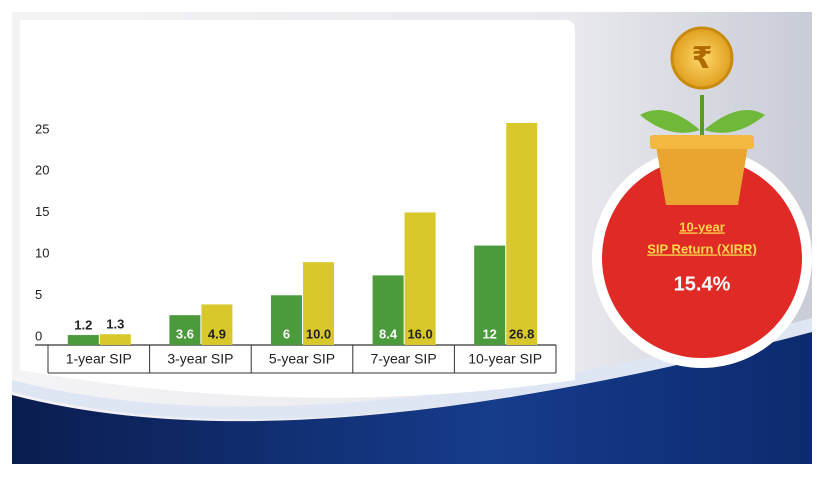  What do you see at coordinates (702, 121) in the screenshot?
I see `plant-leaves` at bounding box center [702, 121].